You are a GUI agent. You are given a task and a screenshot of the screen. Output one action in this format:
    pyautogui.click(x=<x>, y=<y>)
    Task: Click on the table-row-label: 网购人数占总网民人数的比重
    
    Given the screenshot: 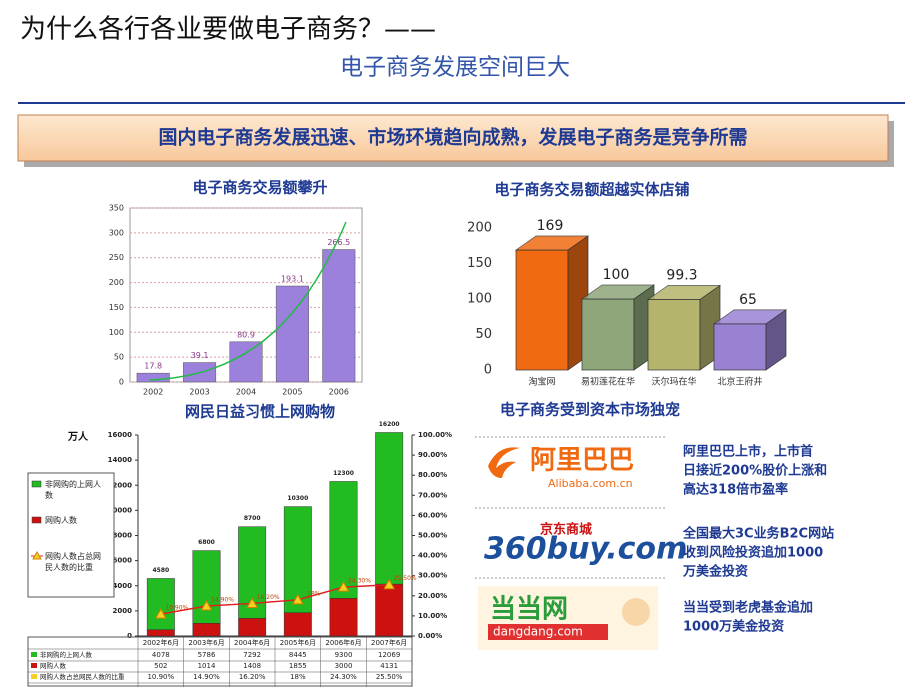 What is the action you would take?
    pyautogui.click(x=82, y=676)
    